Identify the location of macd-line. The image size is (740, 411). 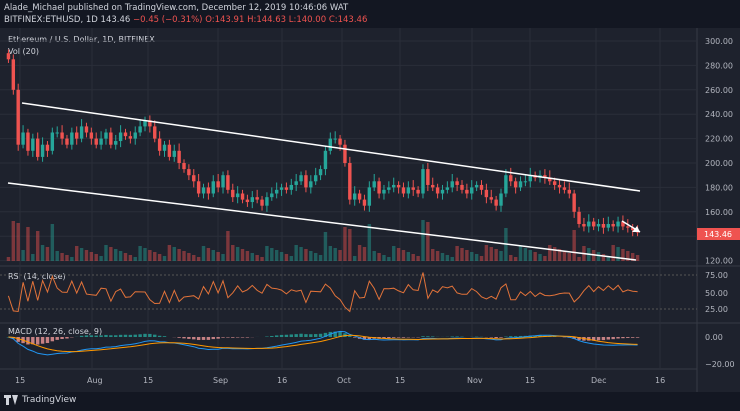
(323, 343).